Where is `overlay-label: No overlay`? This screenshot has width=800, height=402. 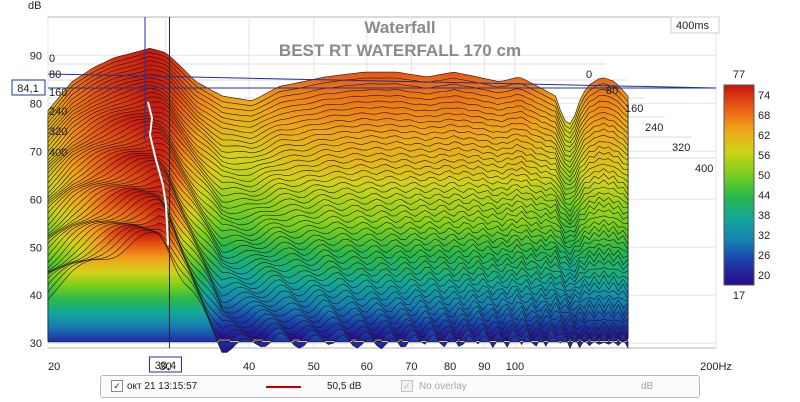
overlay-label: No overlay is located at coordinates (443, 386).